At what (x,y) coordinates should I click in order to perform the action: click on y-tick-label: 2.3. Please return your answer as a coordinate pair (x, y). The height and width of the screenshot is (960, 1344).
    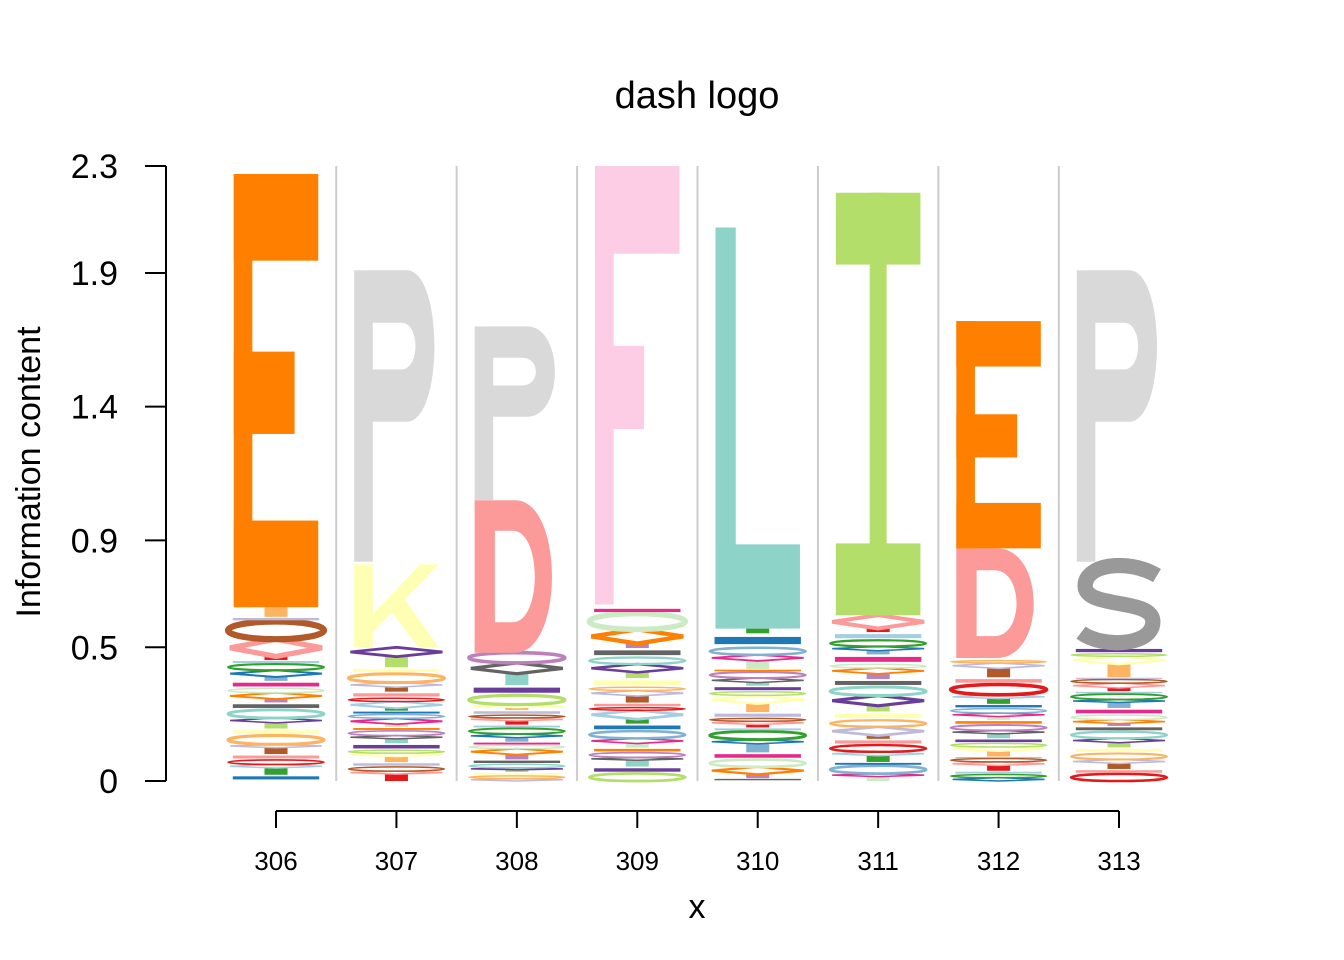
    Looking at the image, I should click on (94, 167).